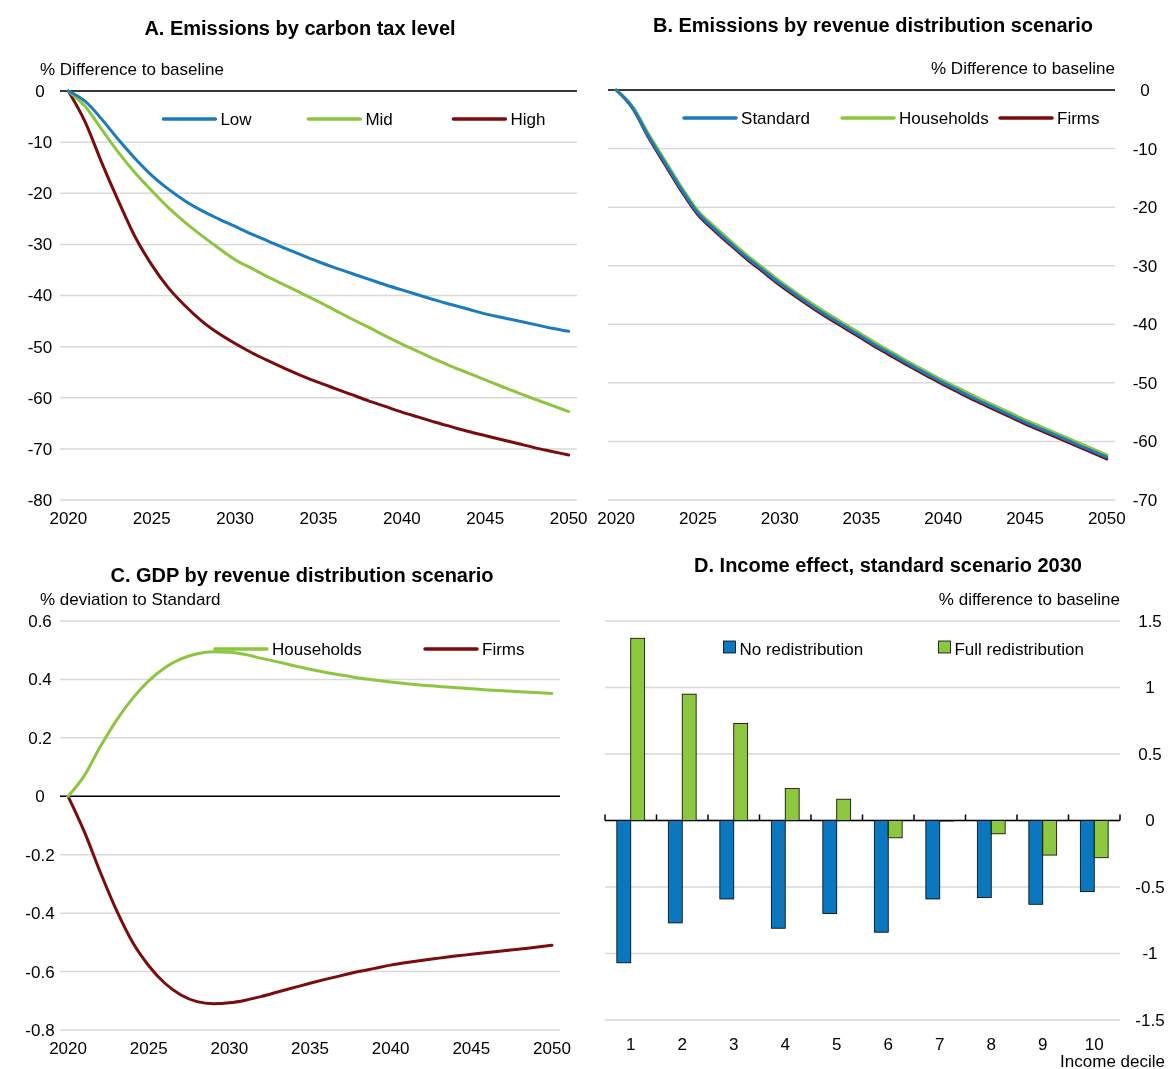 The width and height of the screenshot is (1170, 1069). Describe the element at coordinates (1150, 954) in the screenshot. I see `y-tick-label: -1` at that location.